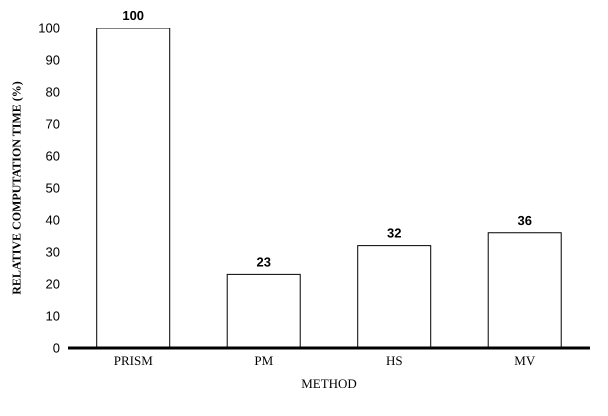 The height and width of the screenshot is (416, 608). What do you see at coordinates (53, 284) in the screenshot?
I see `y-tick-label: 20` at bounding box center [53, 284].